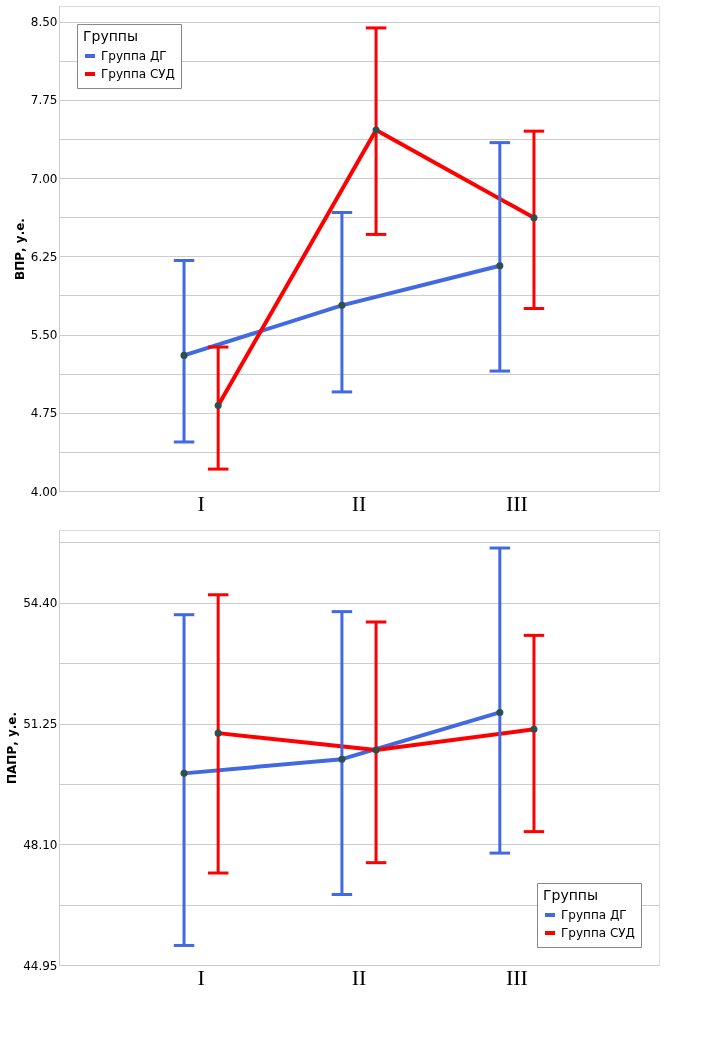 Image resolution: width=722 pixels, height=1037 pixels. What do you see at coordinates (40, 603) in the screenshot?
I see `y-tick-label: 54.40` at bounding box center [40, 603].